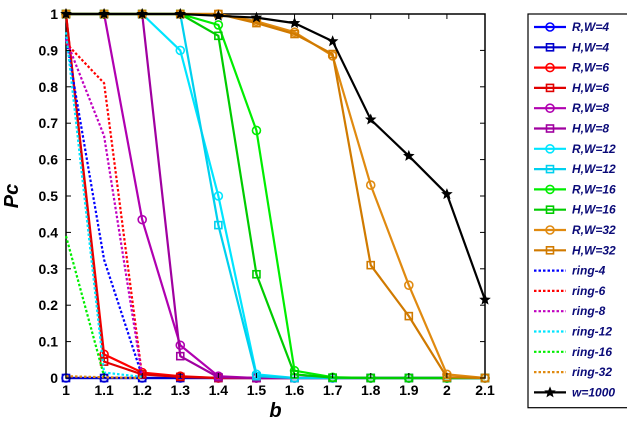 This screenshot has width=627, height=427. What do you see at coordinates (590, 47) in the screenshot?
I see `legend-label: H,W=4` at bounding box center [590, 47].